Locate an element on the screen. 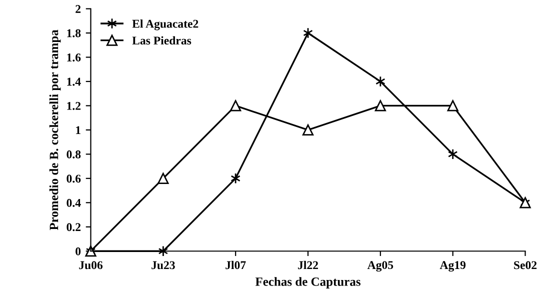 Image resolution: width=550 pixels, height=292 pixels. y-tick-label: 2 is located at coordinates (78, 9).